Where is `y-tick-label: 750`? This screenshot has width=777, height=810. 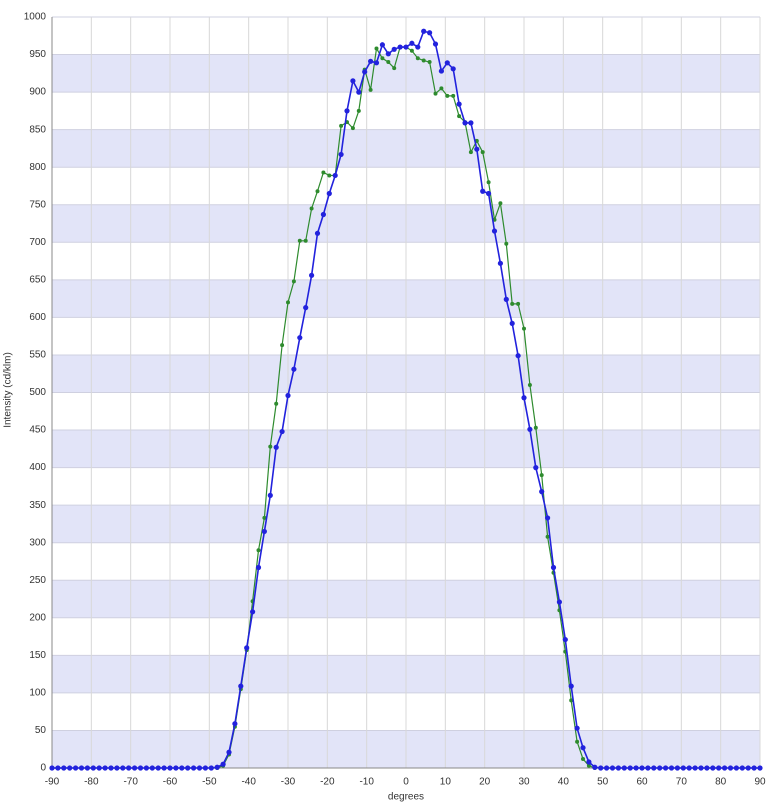
y-tick-label: 750 is located at coordinates (37, 204).